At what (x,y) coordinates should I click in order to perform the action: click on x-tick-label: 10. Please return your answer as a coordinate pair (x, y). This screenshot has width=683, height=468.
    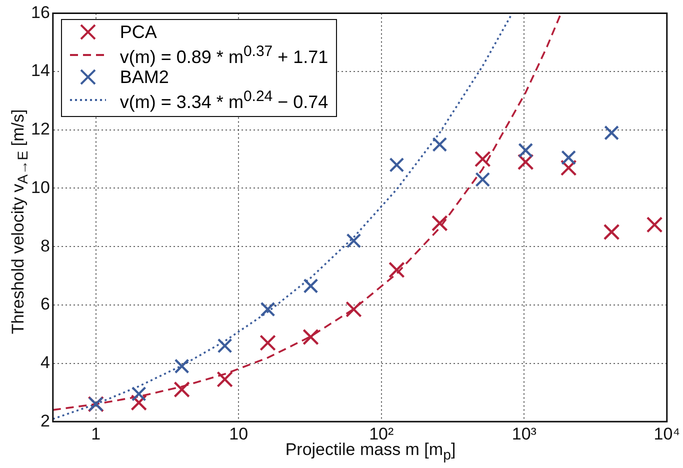
    Looking at the image, I should click on (238, 434).